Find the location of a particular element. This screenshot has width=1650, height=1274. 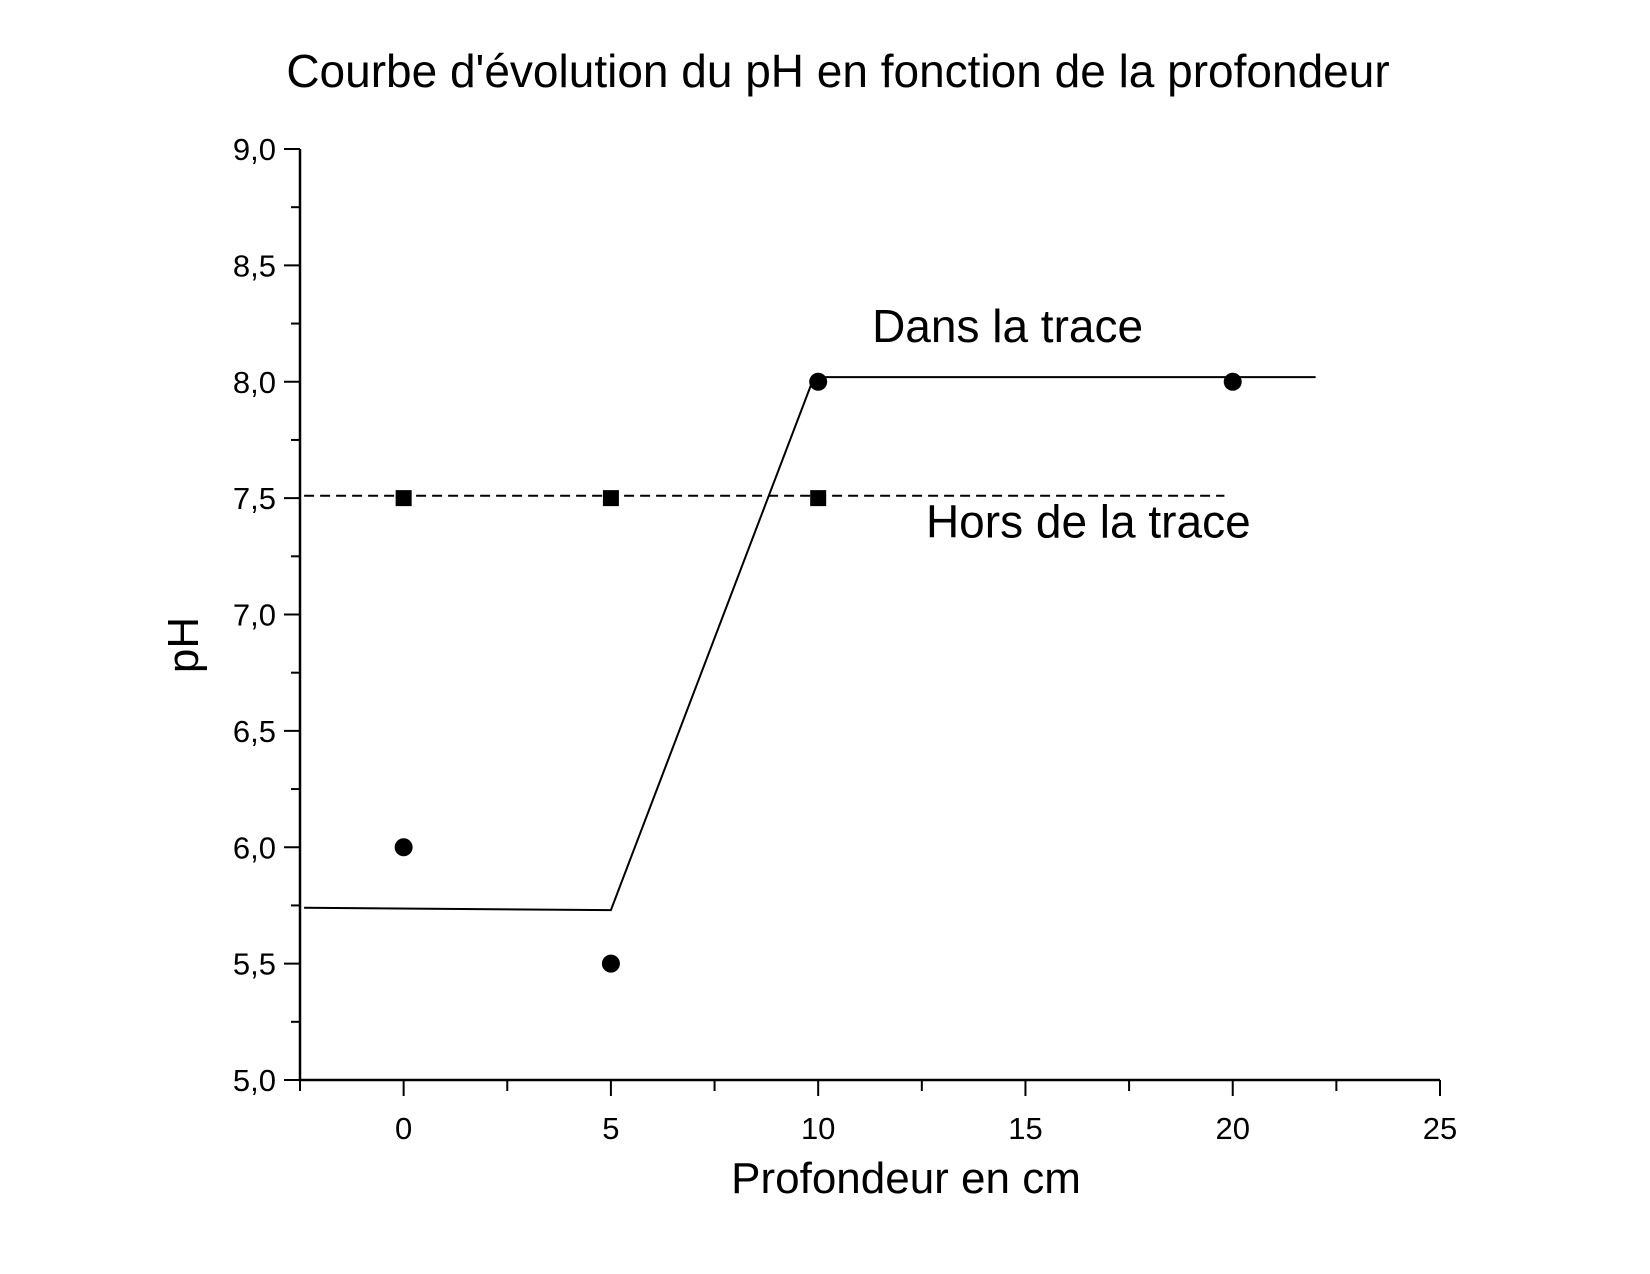

annotation-label: Hors de la trace is located at coordinates (1088, 522).